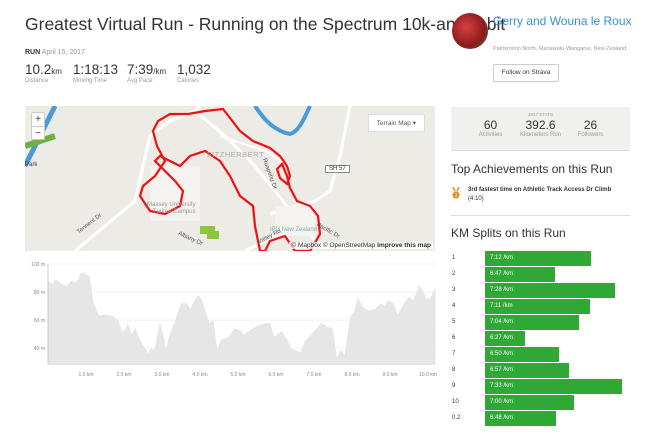  What do you see at coordinates (38, 265) in the screenshot?
I see `y-tick-label: 100 m` at bounding box center [38, 265].